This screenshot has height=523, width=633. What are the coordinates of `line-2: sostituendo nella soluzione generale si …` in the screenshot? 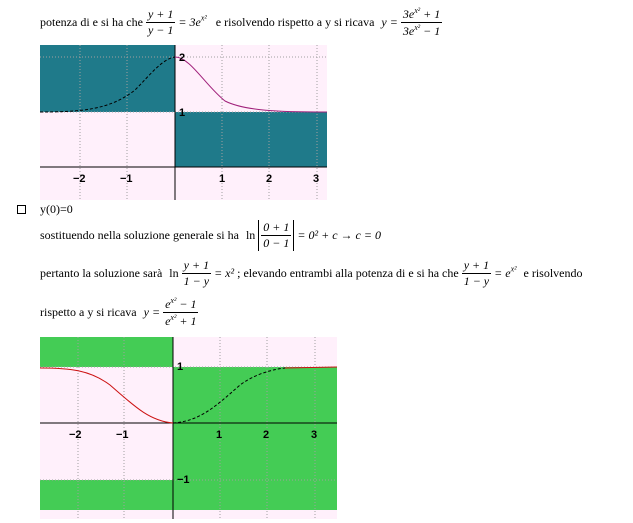 It's located at (210, 235).